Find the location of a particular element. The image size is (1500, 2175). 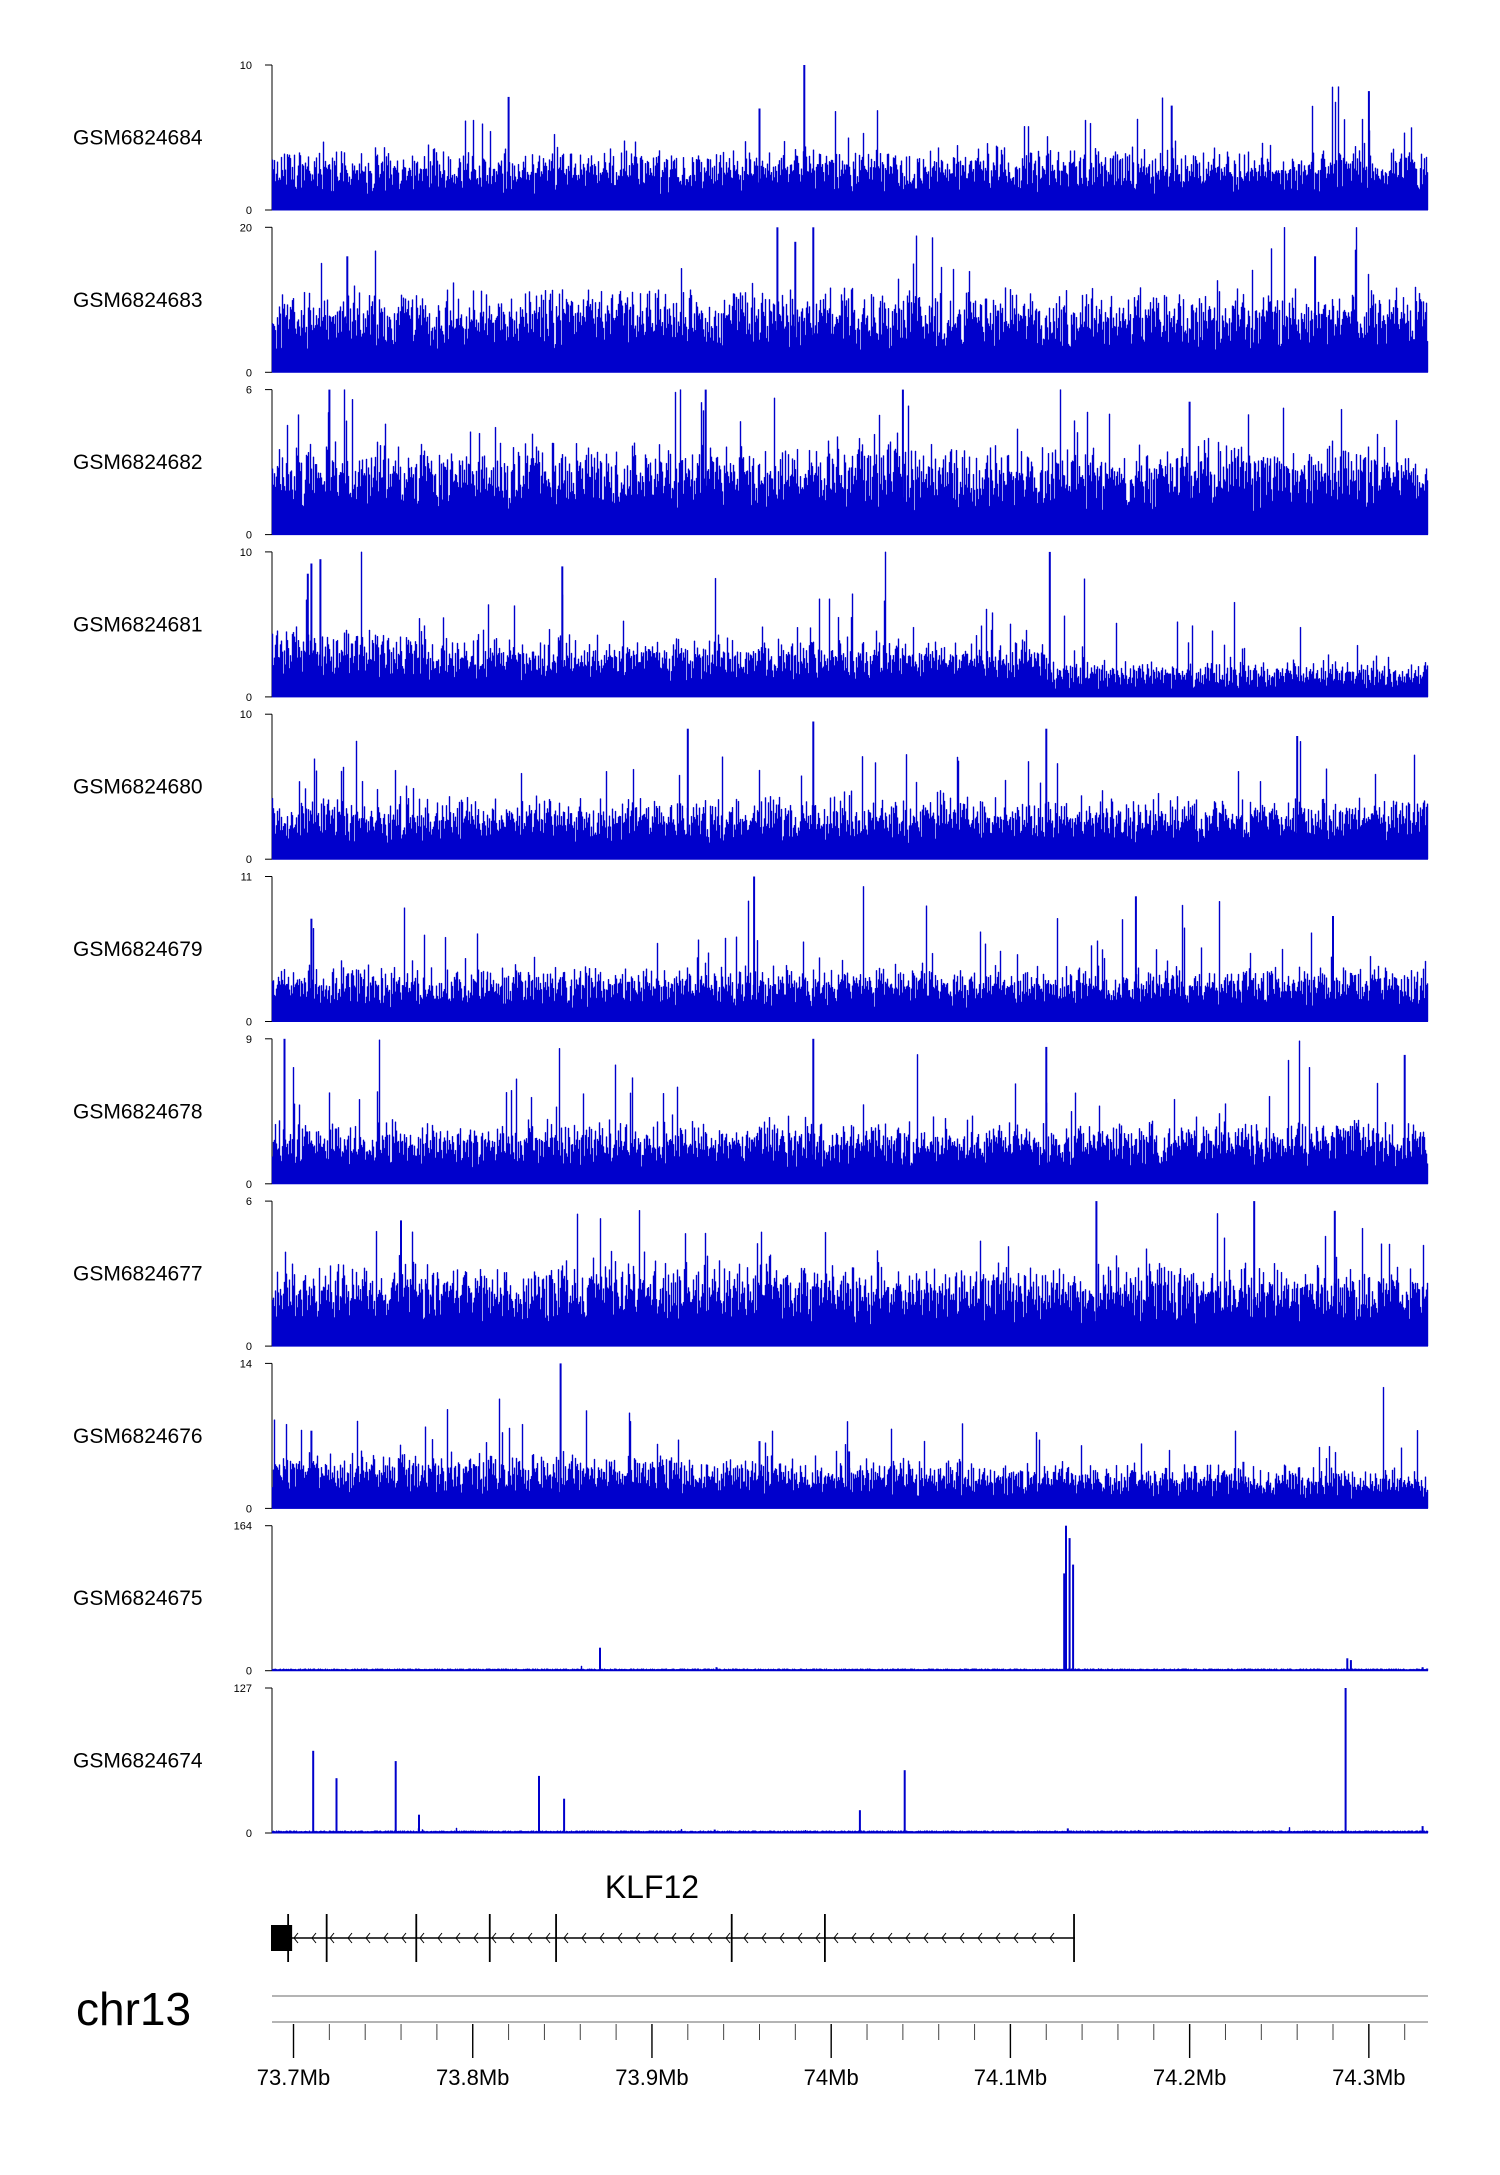

y-axis-max-label: 11 is located at coordinates (246, 878).